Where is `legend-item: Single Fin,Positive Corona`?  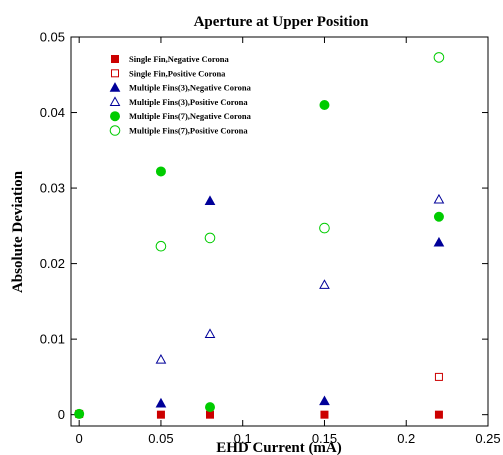 legend-item: Single Fin,Positive Corona is located at coordinates (168, 73).